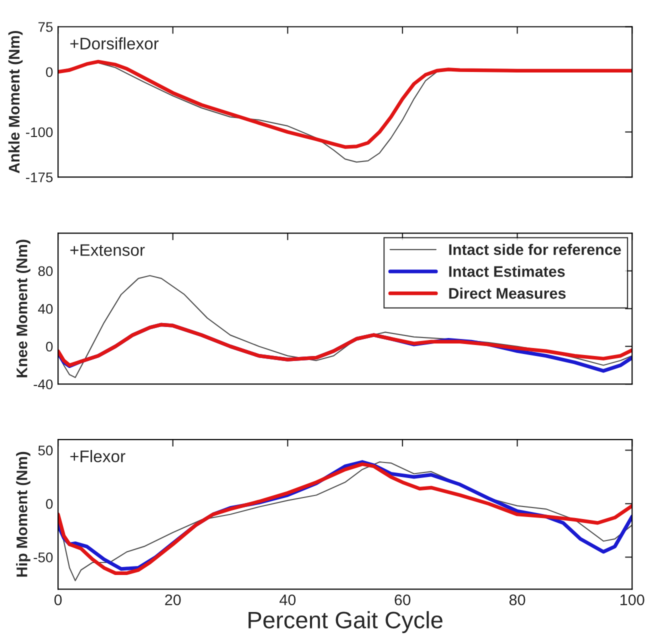 Image resolution: width=645 pixels, height=637 pixels. Describe the element at coordinates (43, 384) in the screenshot. I see `y-tick-label: -40` at that location.